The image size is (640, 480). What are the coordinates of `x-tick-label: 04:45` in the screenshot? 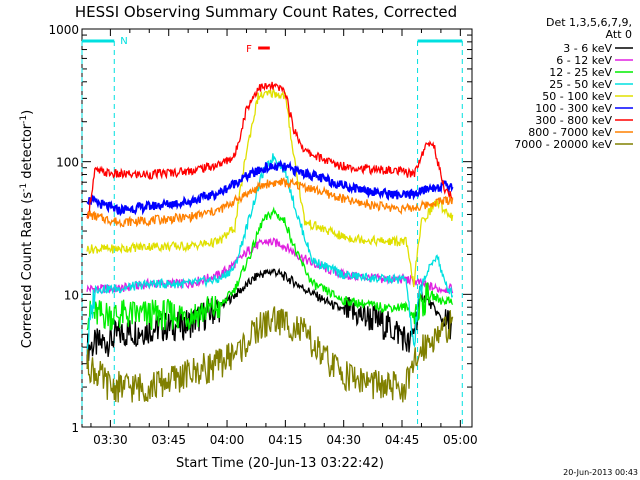 It's located at (402, 440).